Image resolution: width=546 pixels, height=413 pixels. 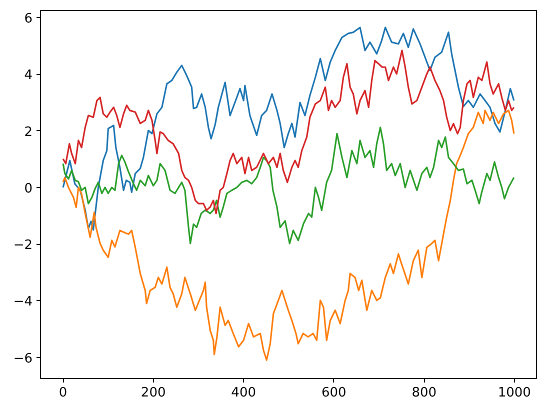 What do you see at coordinates (333, 393) in the screenshot?
I see `x-tick-label: 600` at bounding box center [333, 393].